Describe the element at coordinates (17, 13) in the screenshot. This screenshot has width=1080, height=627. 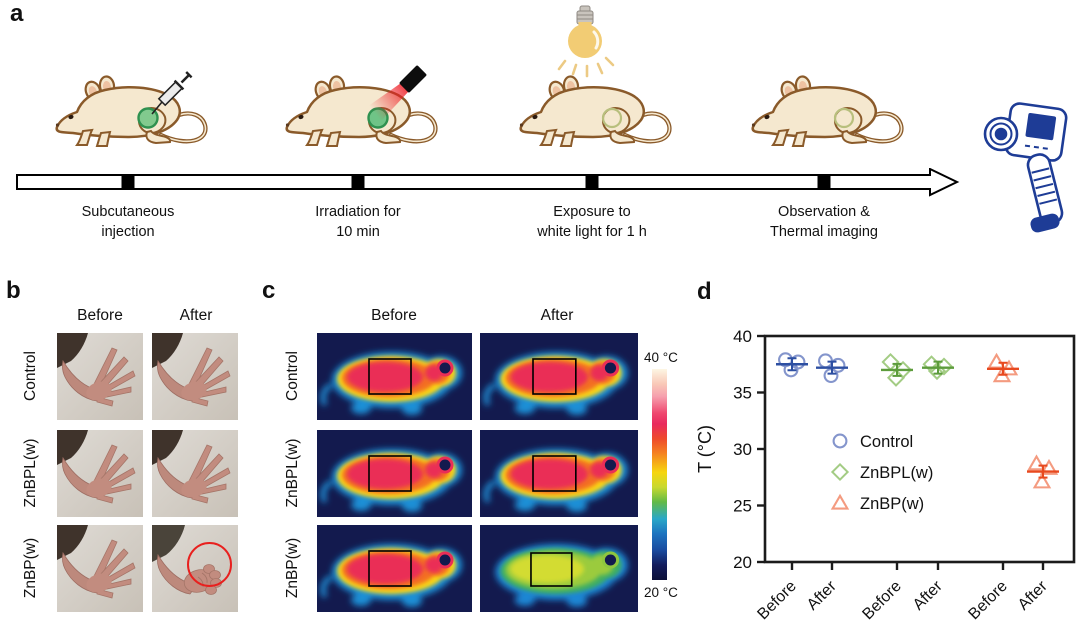
I see `panel-a-label: a` at that location.